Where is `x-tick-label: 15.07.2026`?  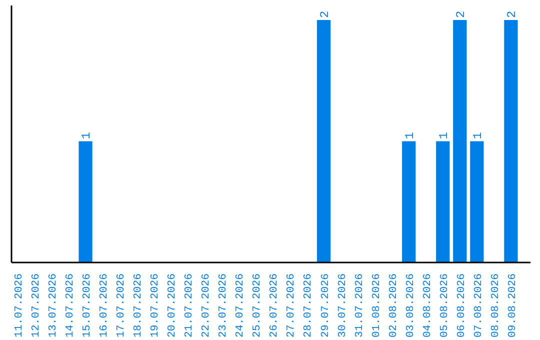
x-tick-label: 15.07.2026 is located at coordinates (88, 305).